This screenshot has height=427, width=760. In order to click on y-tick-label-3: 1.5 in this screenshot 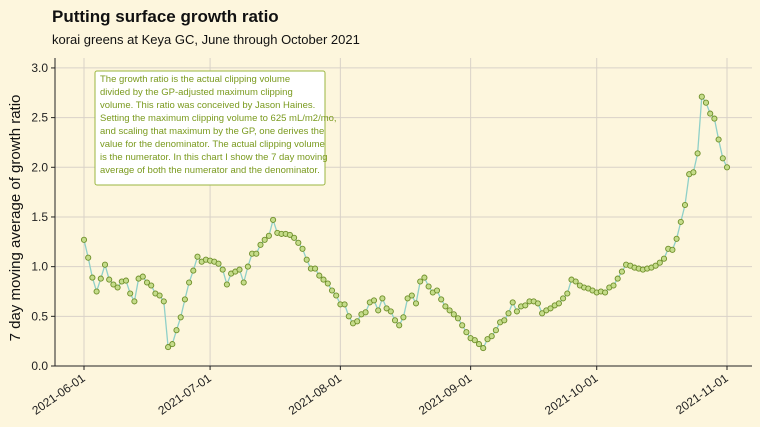, I will do `click(39, 217)`.